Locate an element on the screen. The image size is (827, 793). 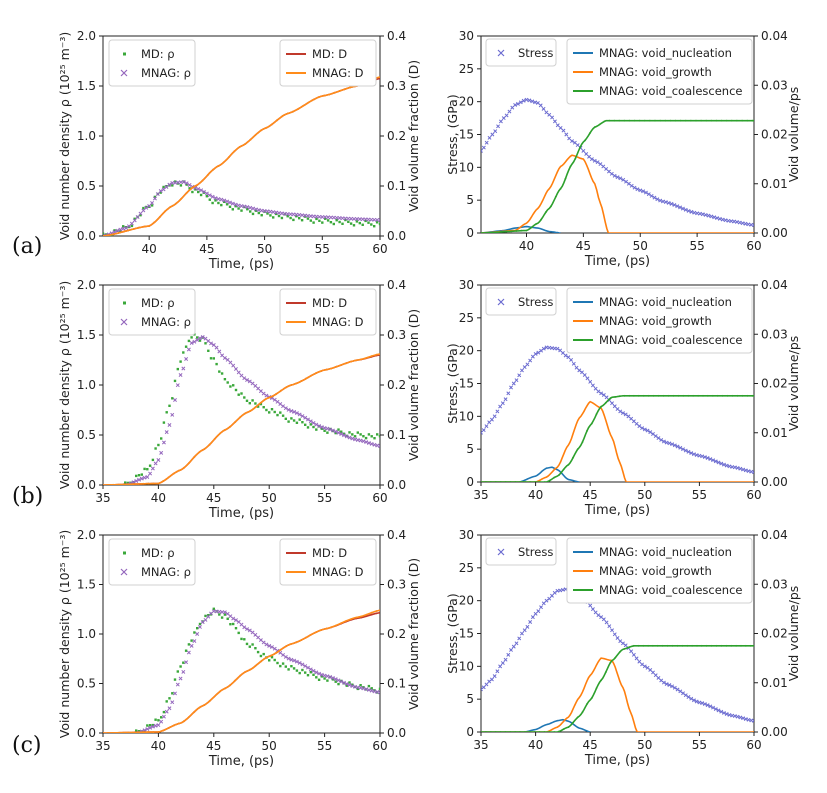
x-tick-label: 60 is located at coordinates (379, 746).